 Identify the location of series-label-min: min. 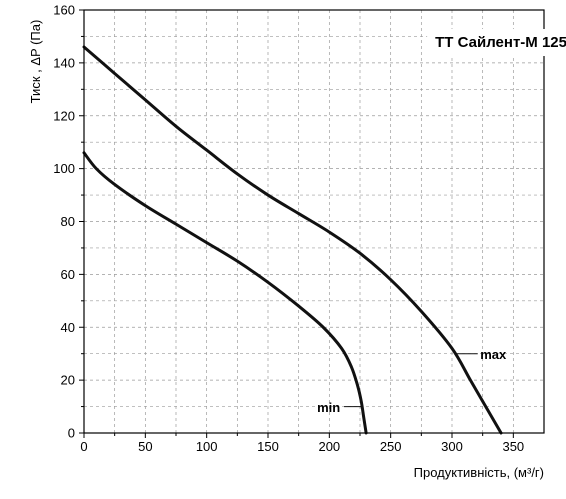
(328, 407).